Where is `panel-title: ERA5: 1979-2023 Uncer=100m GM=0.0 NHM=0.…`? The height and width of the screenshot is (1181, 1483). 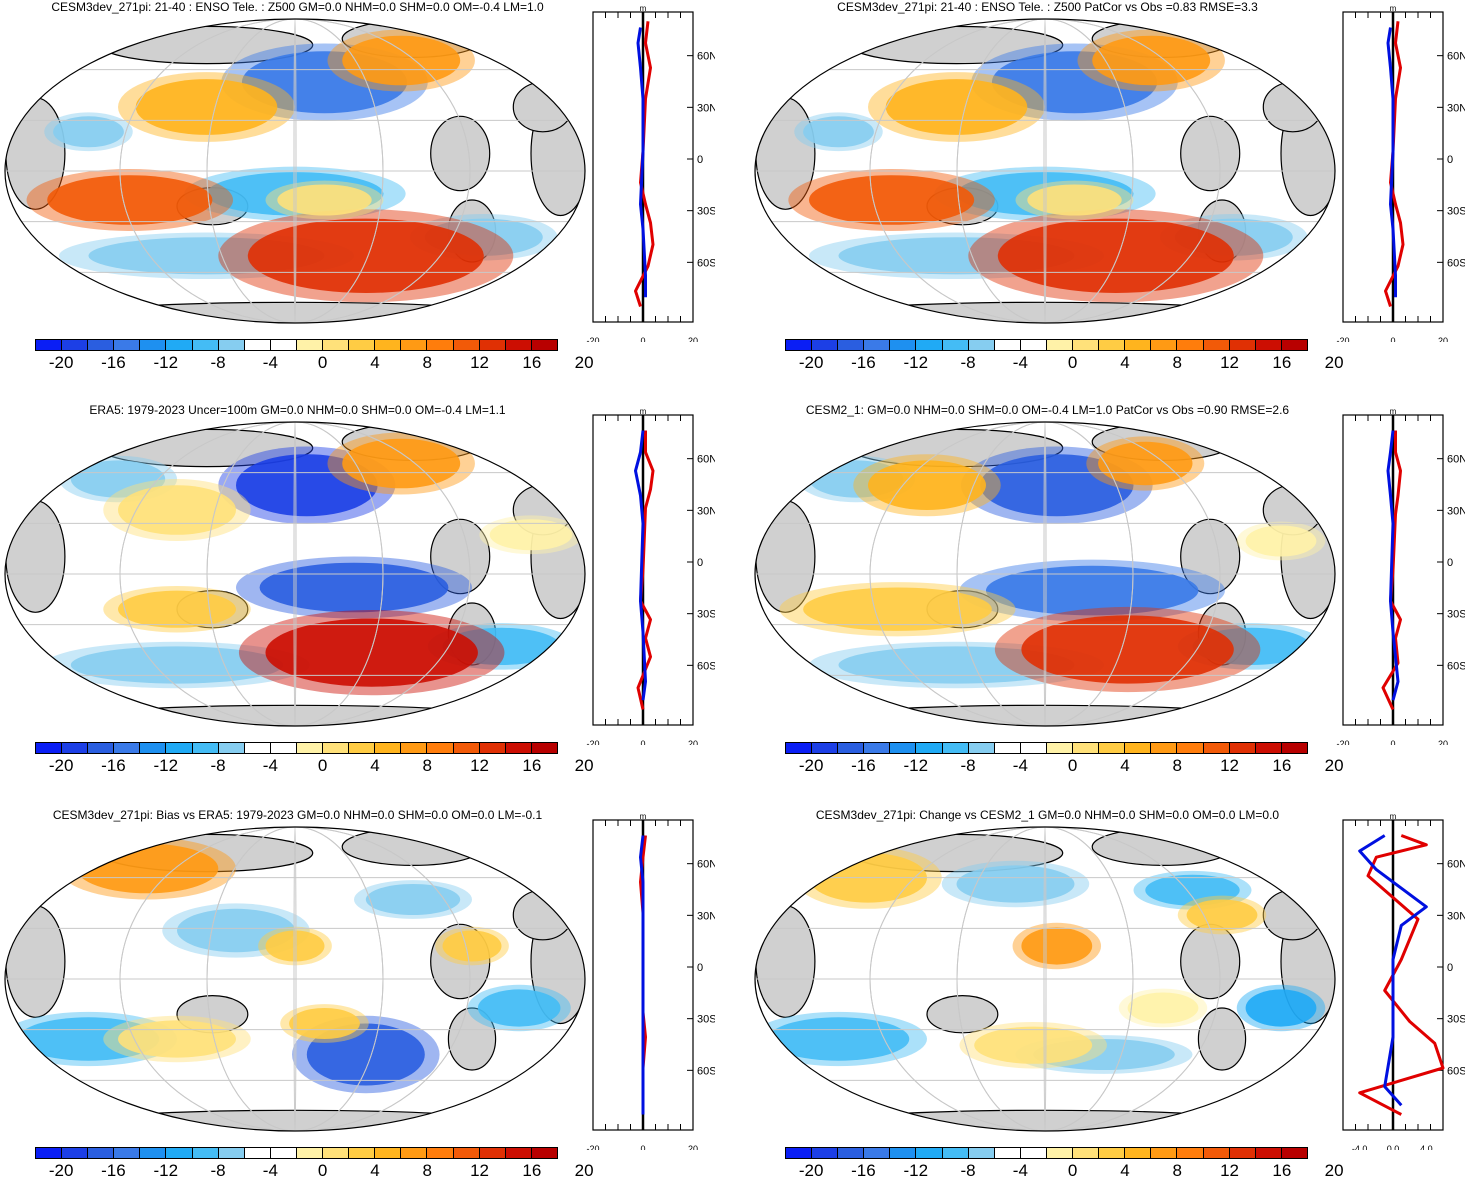 panel-title: ERA5: 1979-2023 Uncer=100m GM=0.0 NHM=0.… is located at coordinates (297, 410).